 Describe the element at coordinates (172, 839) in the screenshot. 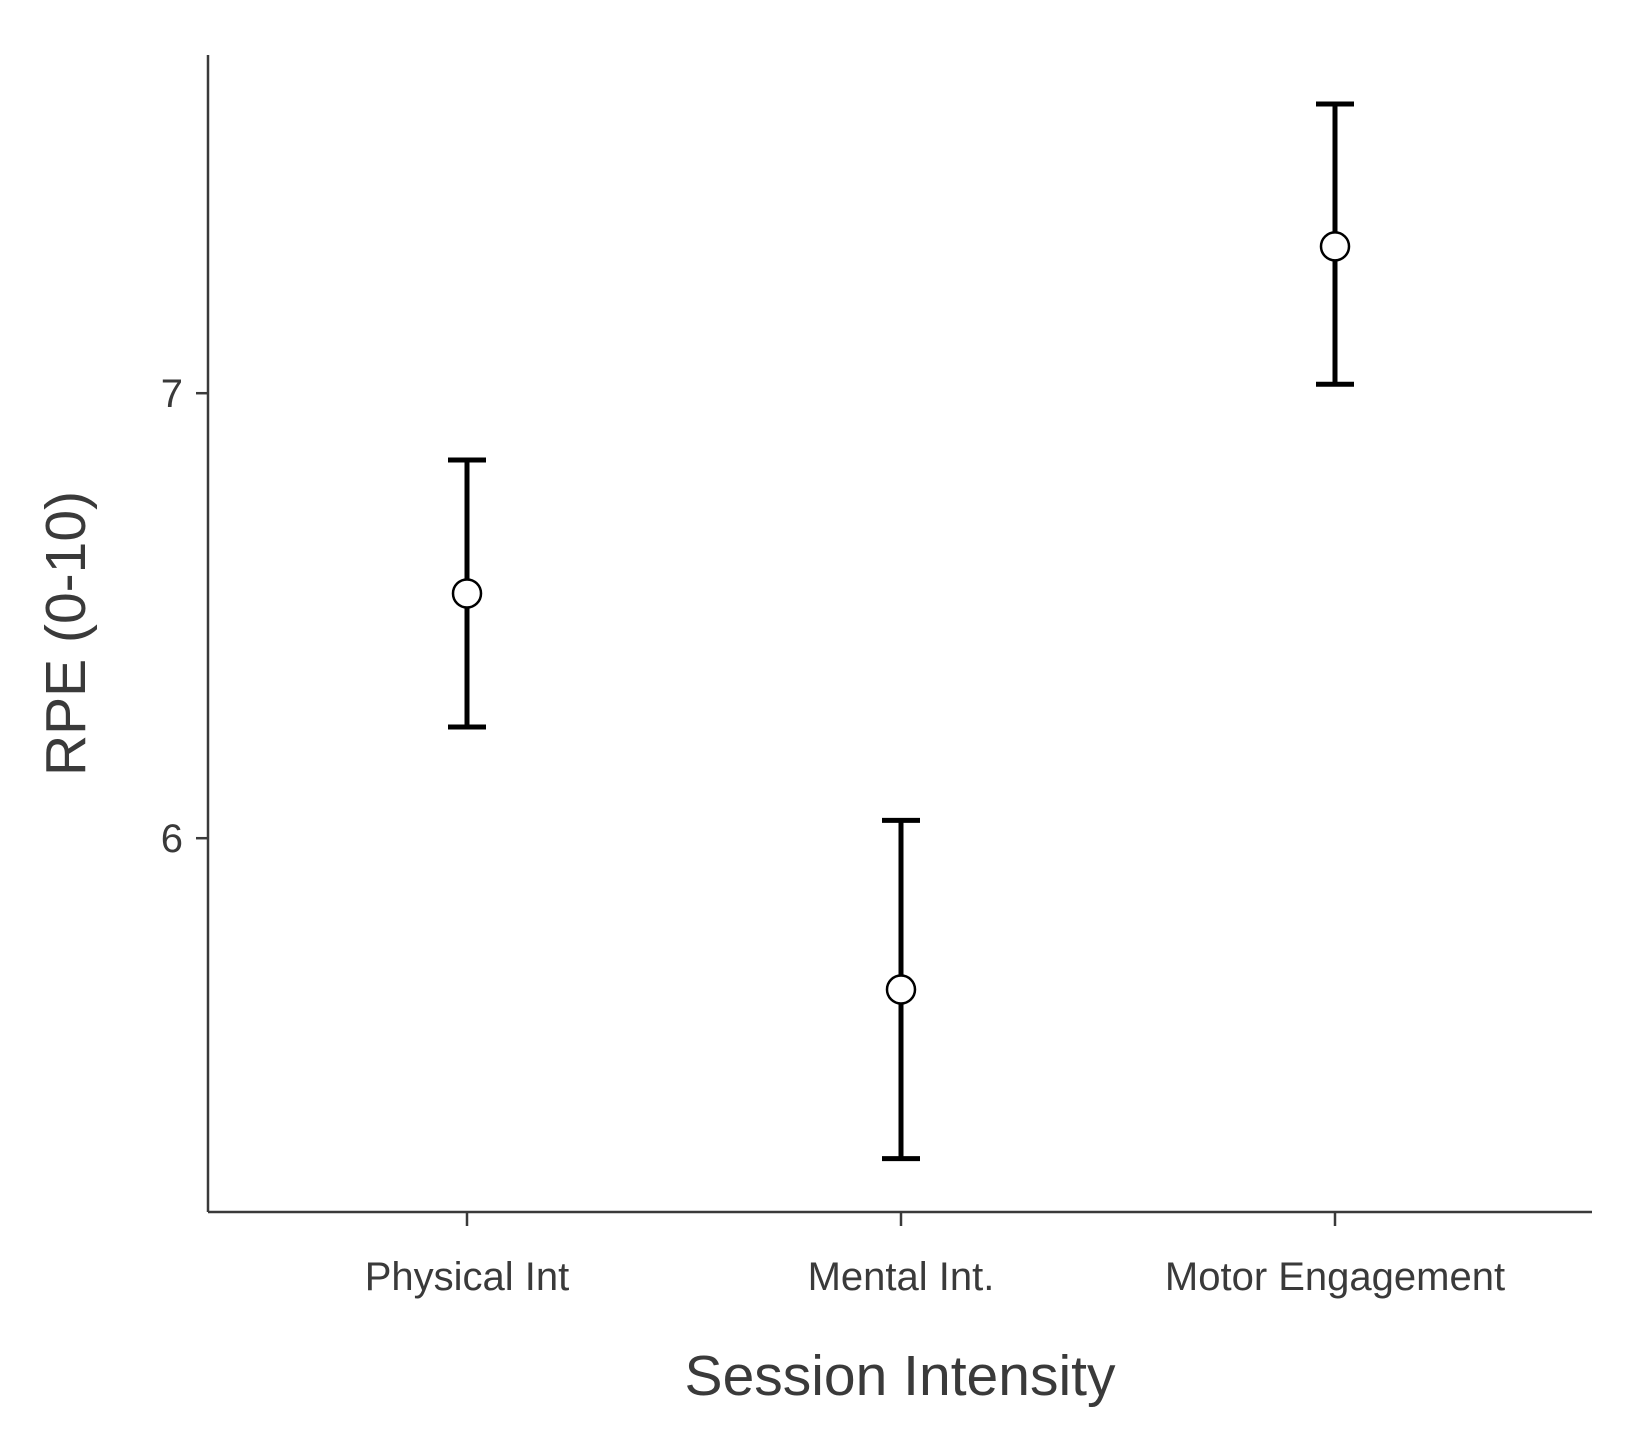

I see `y-tick-label: 6` at that location.